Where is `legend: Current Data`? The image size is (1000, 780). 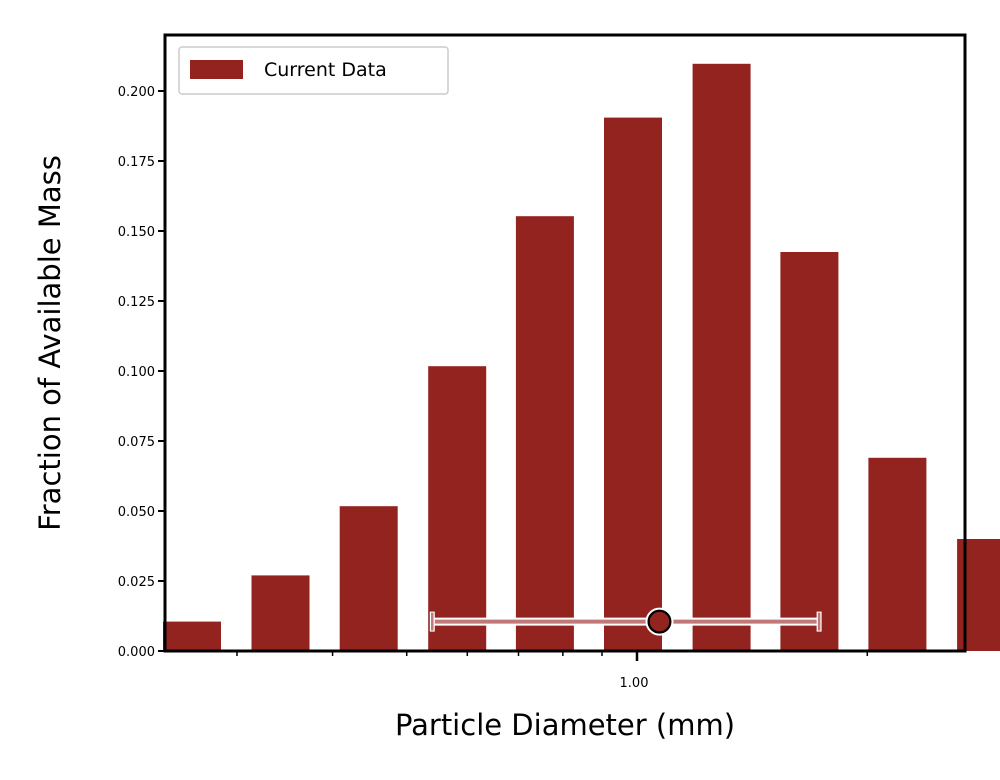
legend: Current Data is located at coordinates (313, 70).